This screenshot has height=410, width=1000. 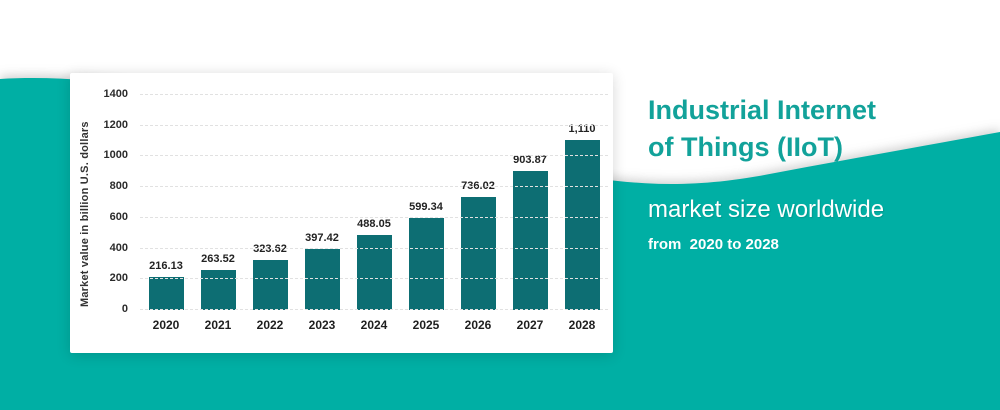 I want to click on bar-2025, so click(x=426, y=263).